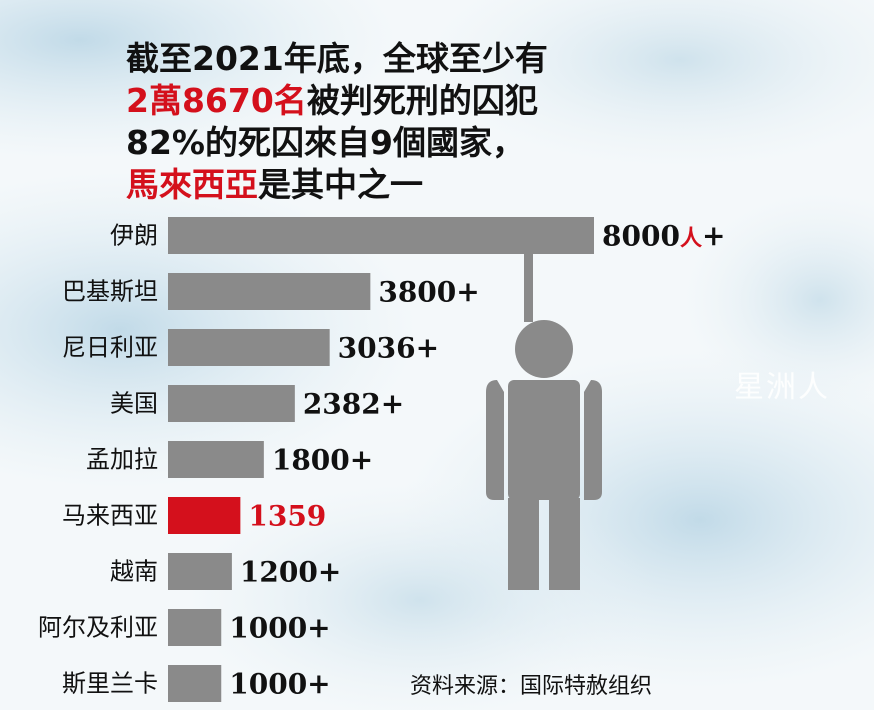 This screenshot has height=710, width=874. Describe the element at coordinates (290, 572) in the screenshot. I see `value-label: 1200+` at that location.